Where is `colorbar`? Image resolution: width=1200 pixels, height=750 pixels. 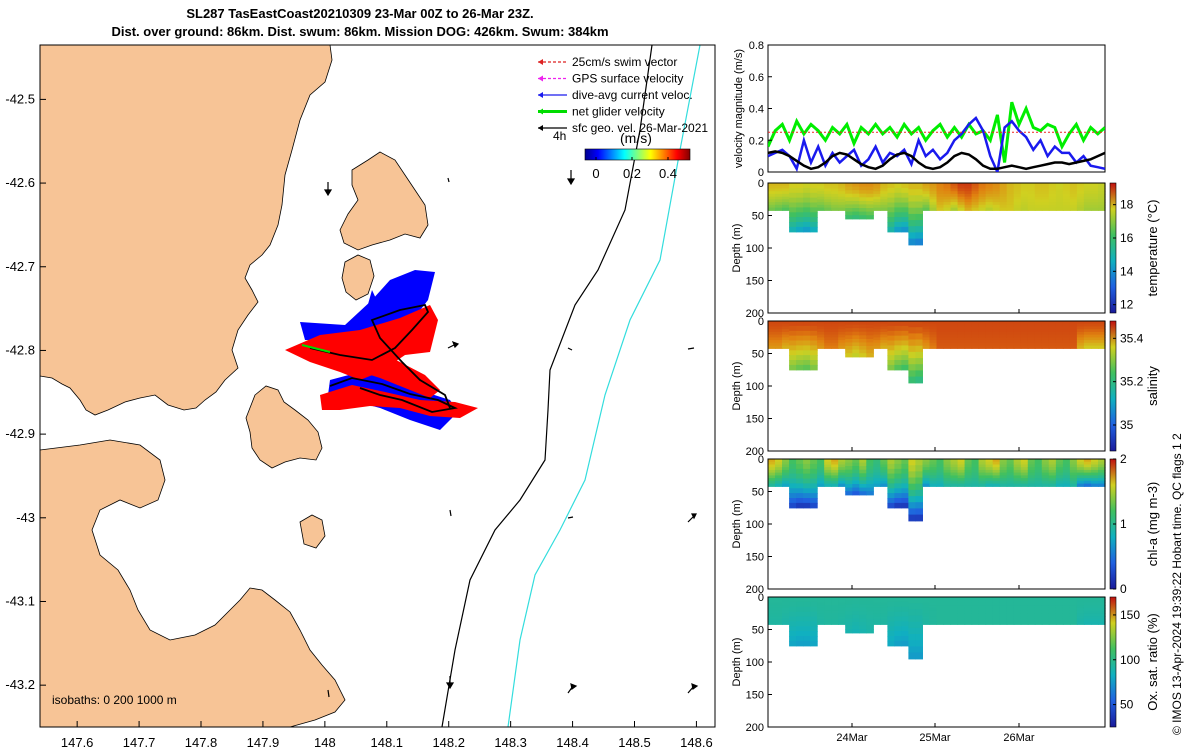 colorbar is located at coordinates (1113, 662).